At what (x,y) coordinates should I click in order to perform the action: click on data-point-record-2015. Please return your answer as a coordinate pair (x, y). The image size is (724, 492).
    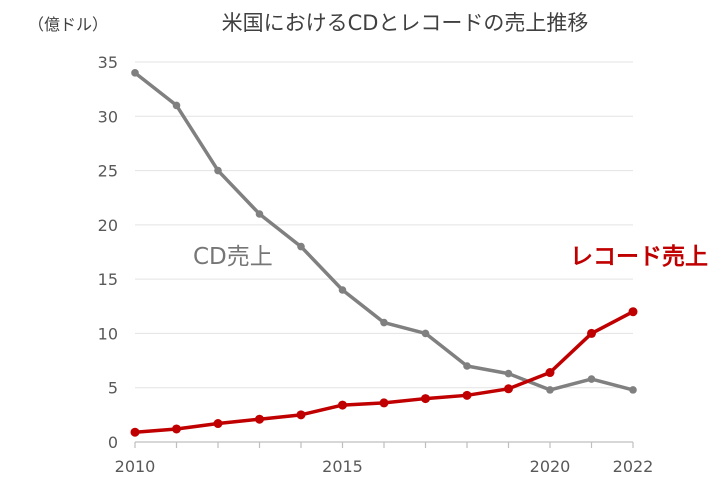
    Looking at the image, I should click on (342, 405).